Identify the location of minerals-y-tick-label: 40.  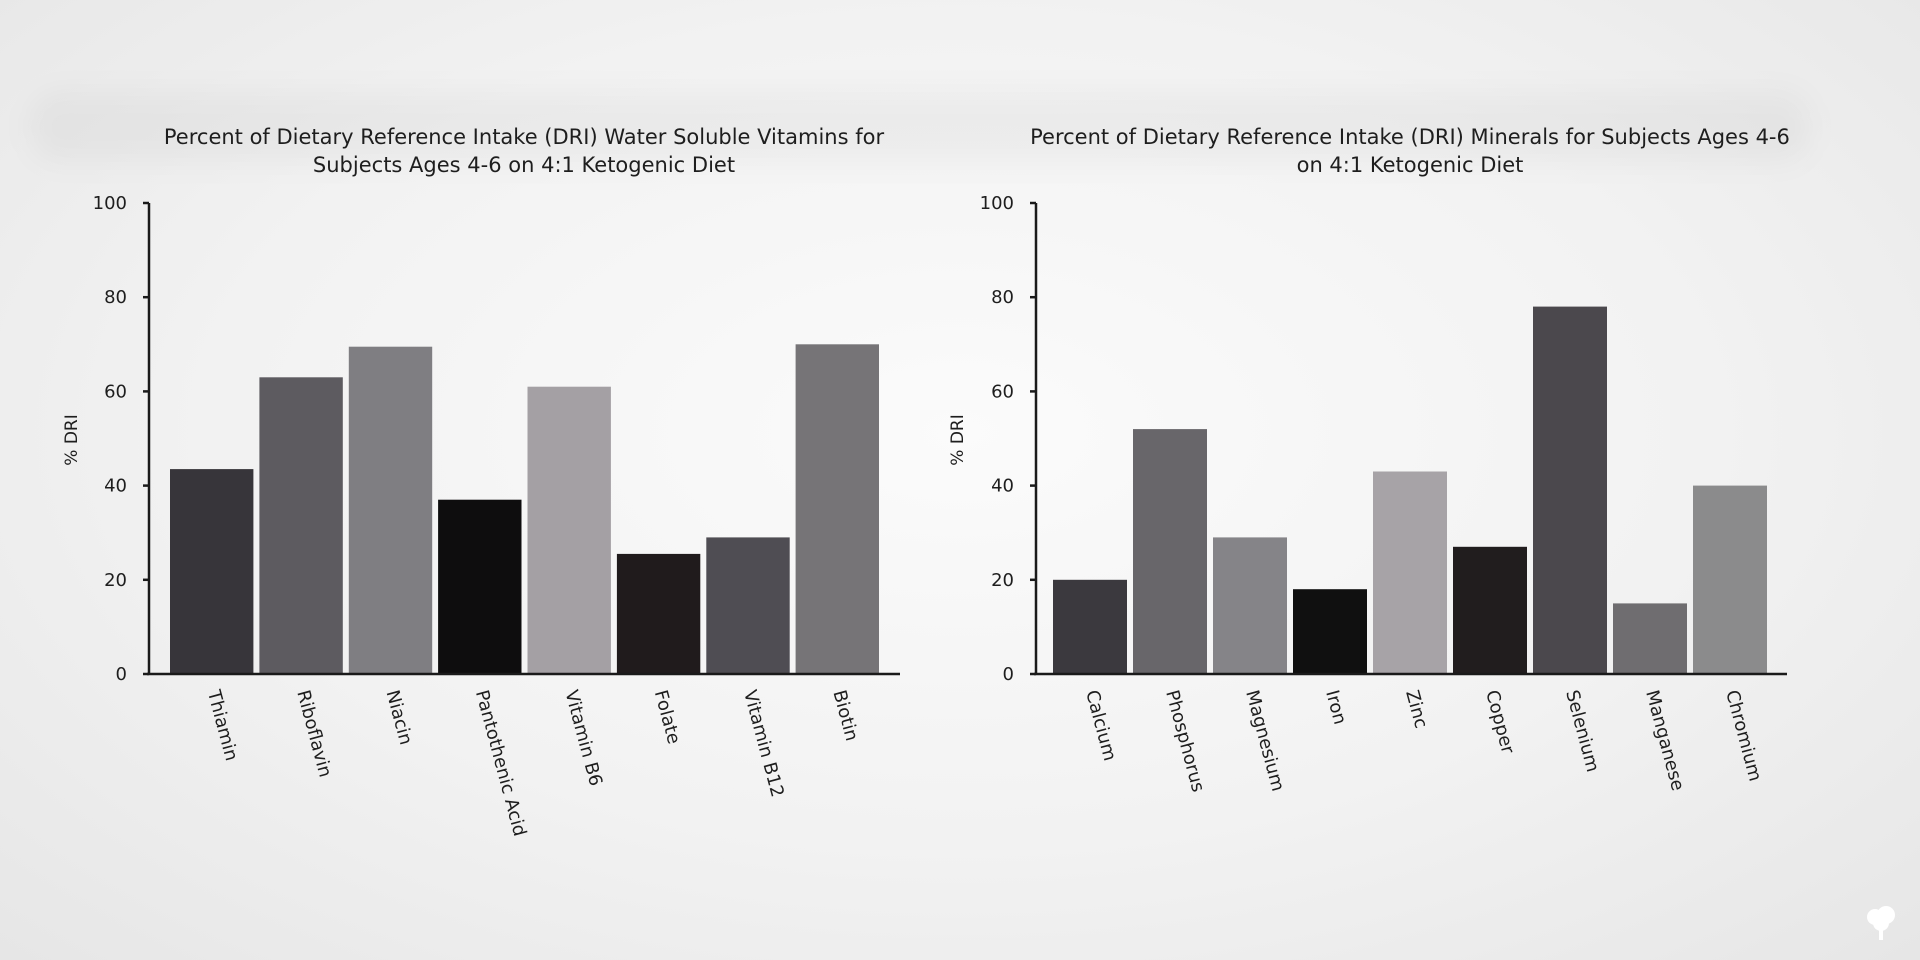
(1002, 486).